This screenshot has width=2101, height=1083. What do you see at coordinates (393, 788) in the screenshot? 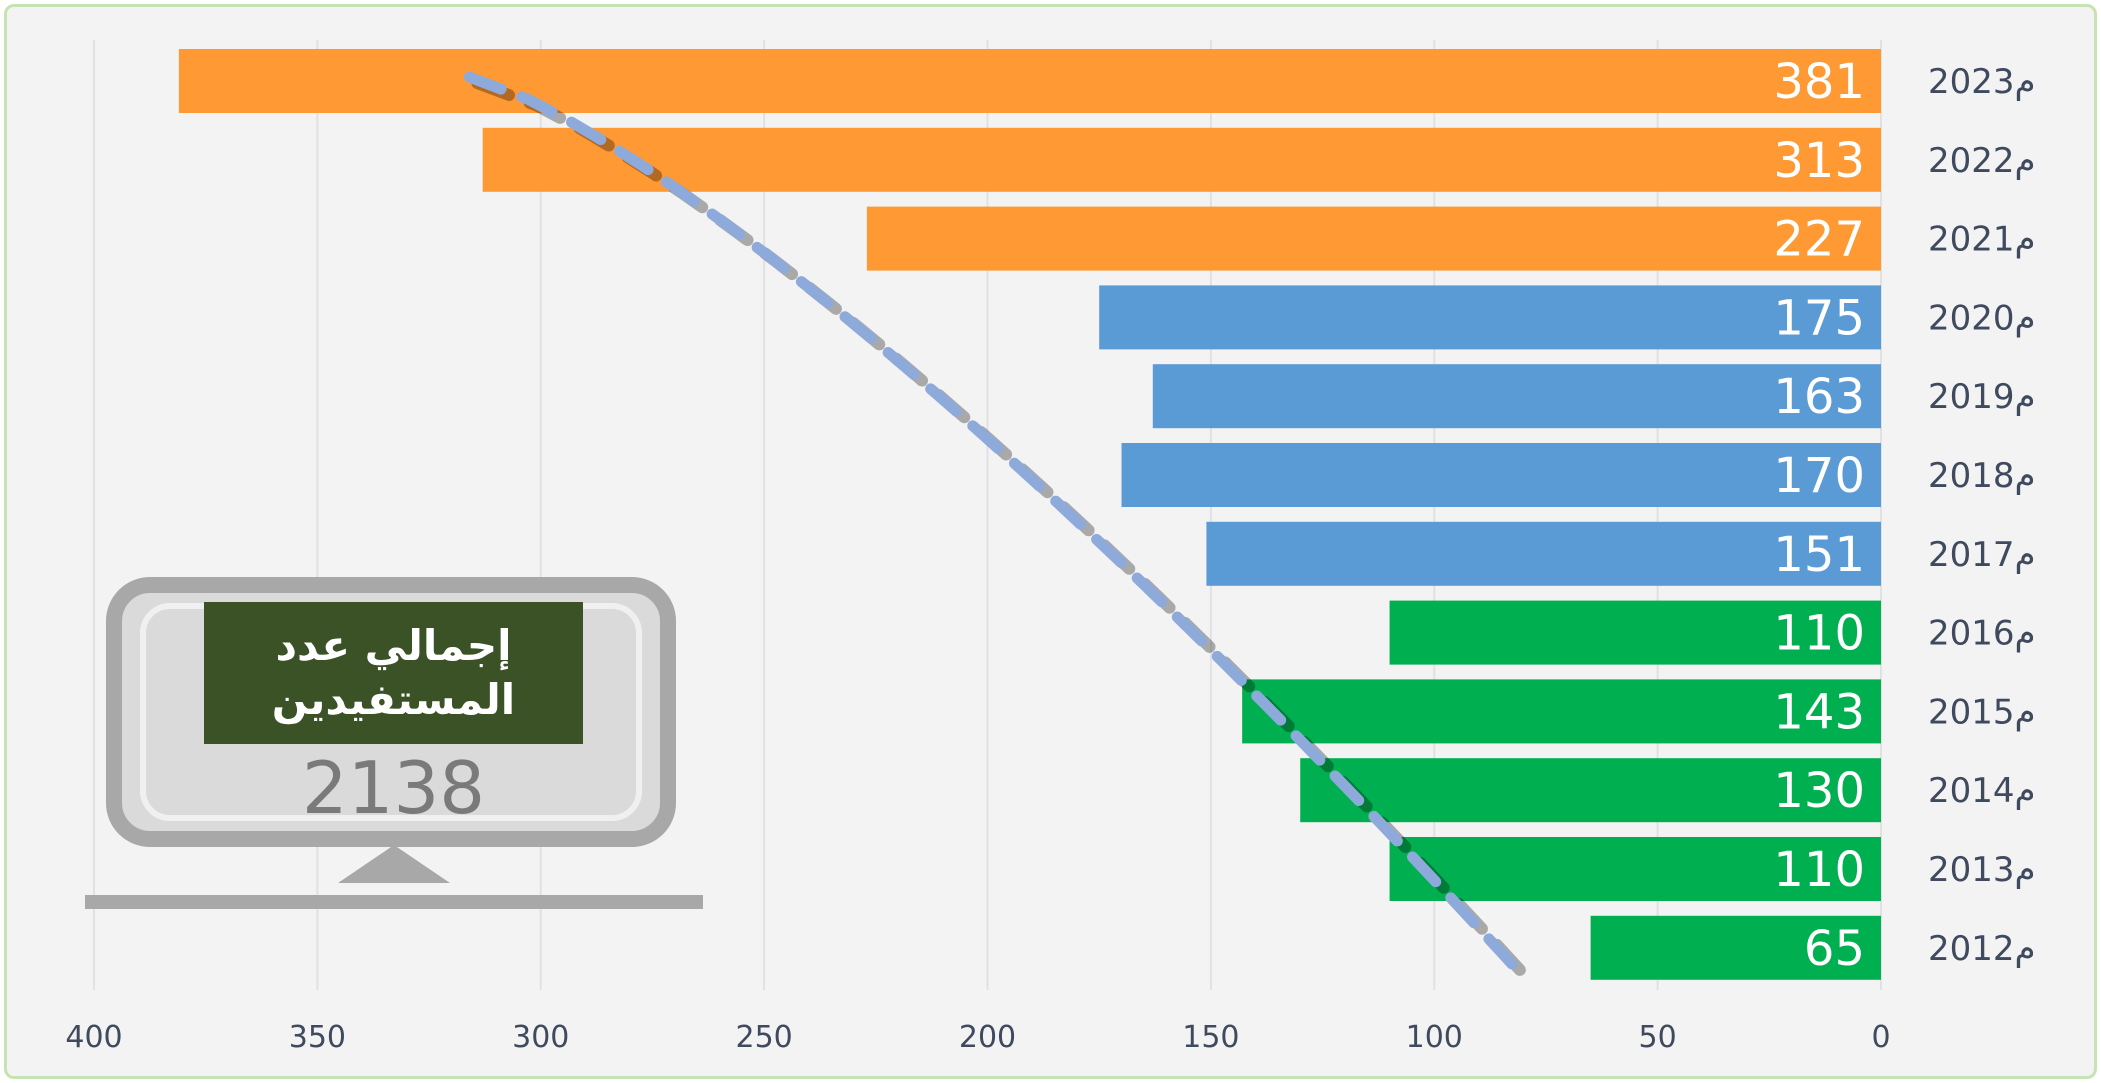
I see `total-beneficiaries-value: 2138` at bounding box center [393, 788].